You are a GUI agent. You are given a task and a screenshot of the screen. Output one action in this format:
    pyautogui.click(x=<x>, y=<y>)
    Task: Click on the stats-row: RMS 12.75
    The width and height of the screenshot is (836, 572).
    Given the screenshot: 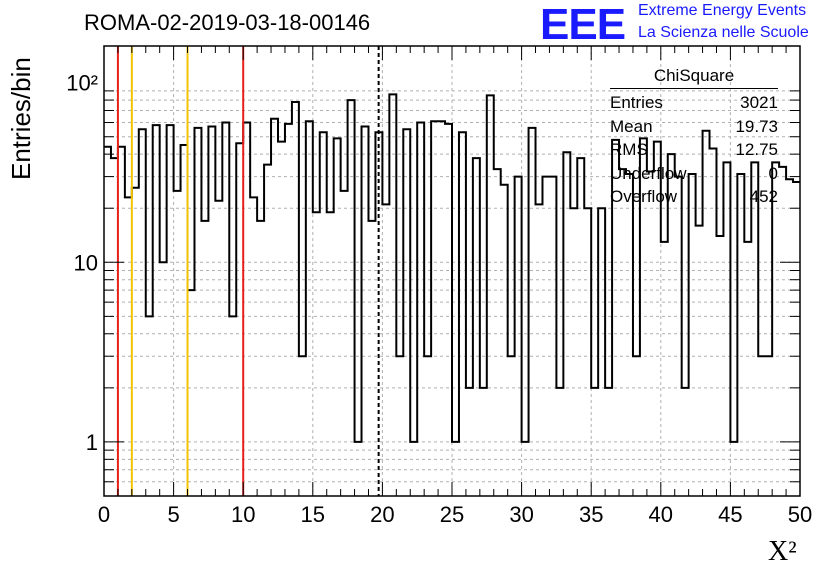 What is the action you would take?
    pyautogui.click(x=694, y=150)
    